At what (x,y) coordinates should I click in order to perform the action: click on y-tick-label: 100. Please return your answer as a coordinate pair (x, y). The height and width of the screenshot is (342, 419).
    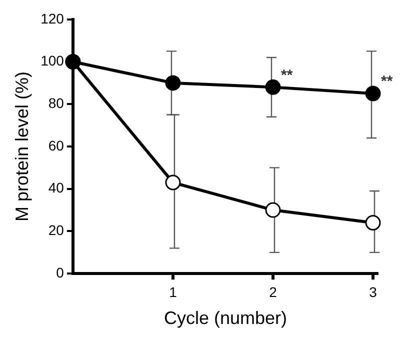
    Looking at the image, I should click on (52, 60).